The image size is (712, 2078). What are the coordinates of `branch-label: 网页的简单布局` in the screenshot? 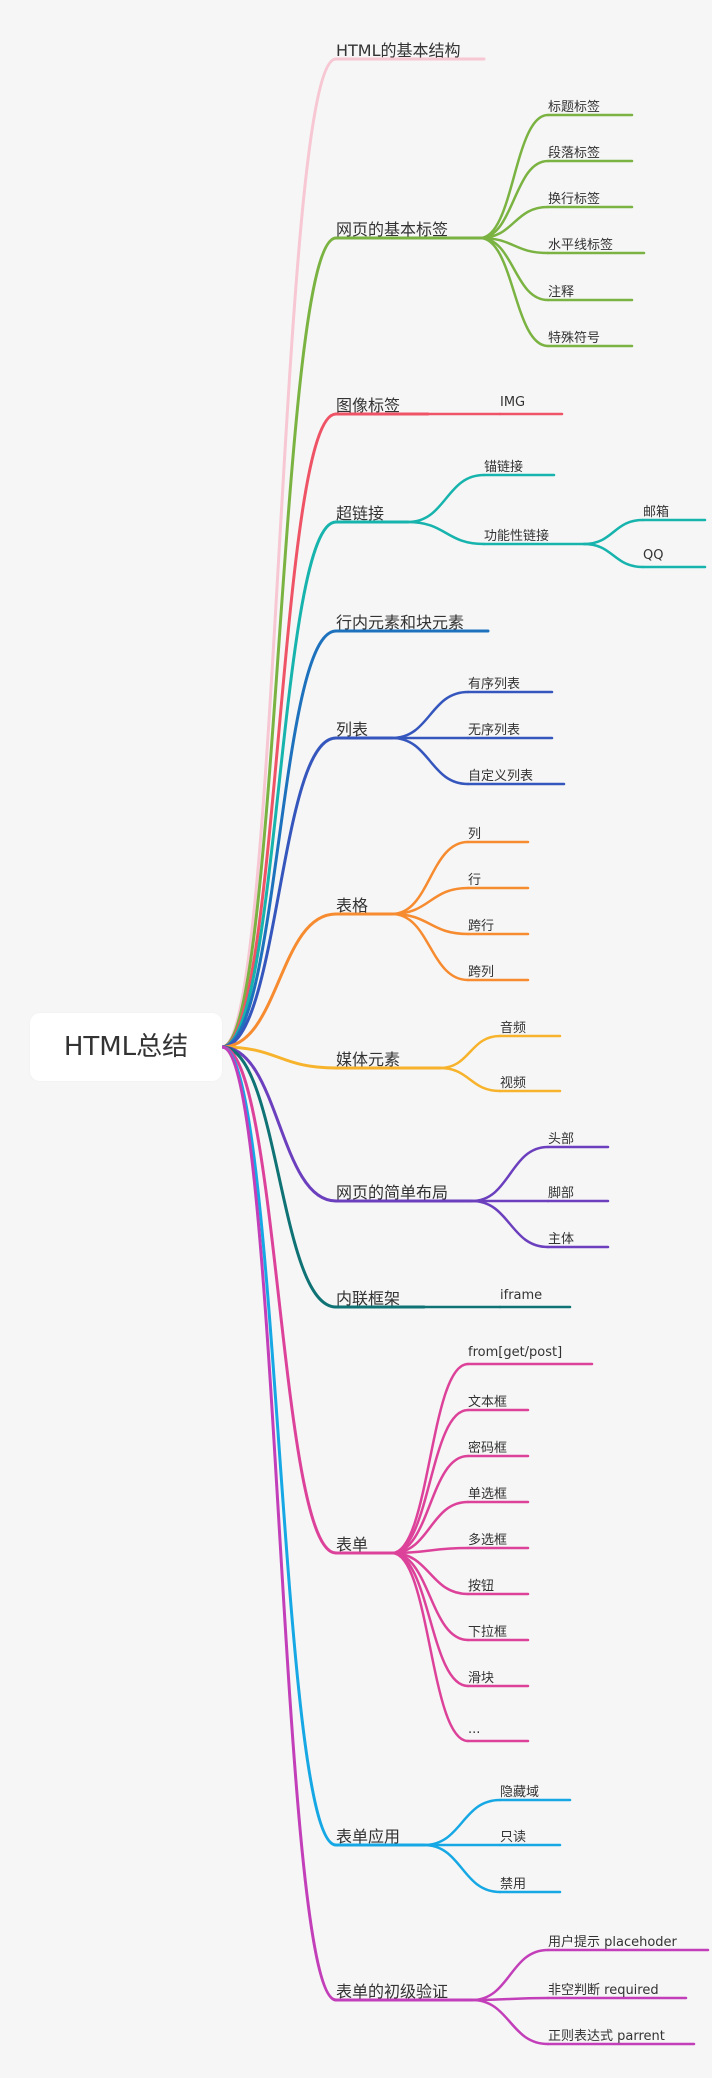 It's located at (392, 1192).